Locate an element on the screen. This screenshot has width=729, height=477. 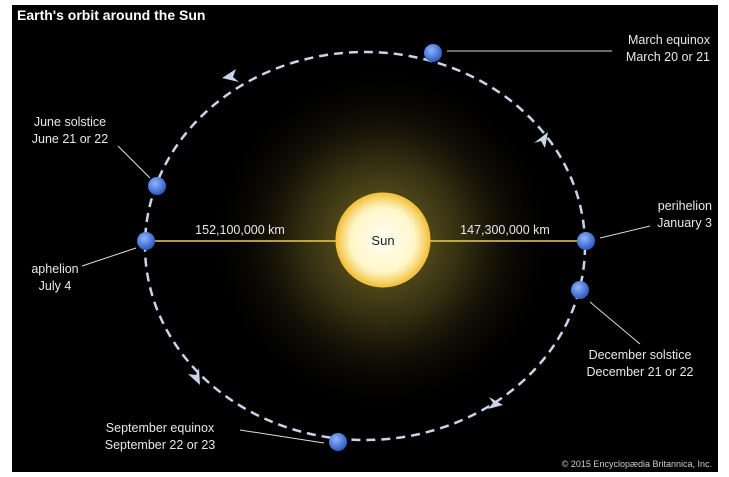
title: Earth's orbit around the Sun is located at coordinates (111, 15).